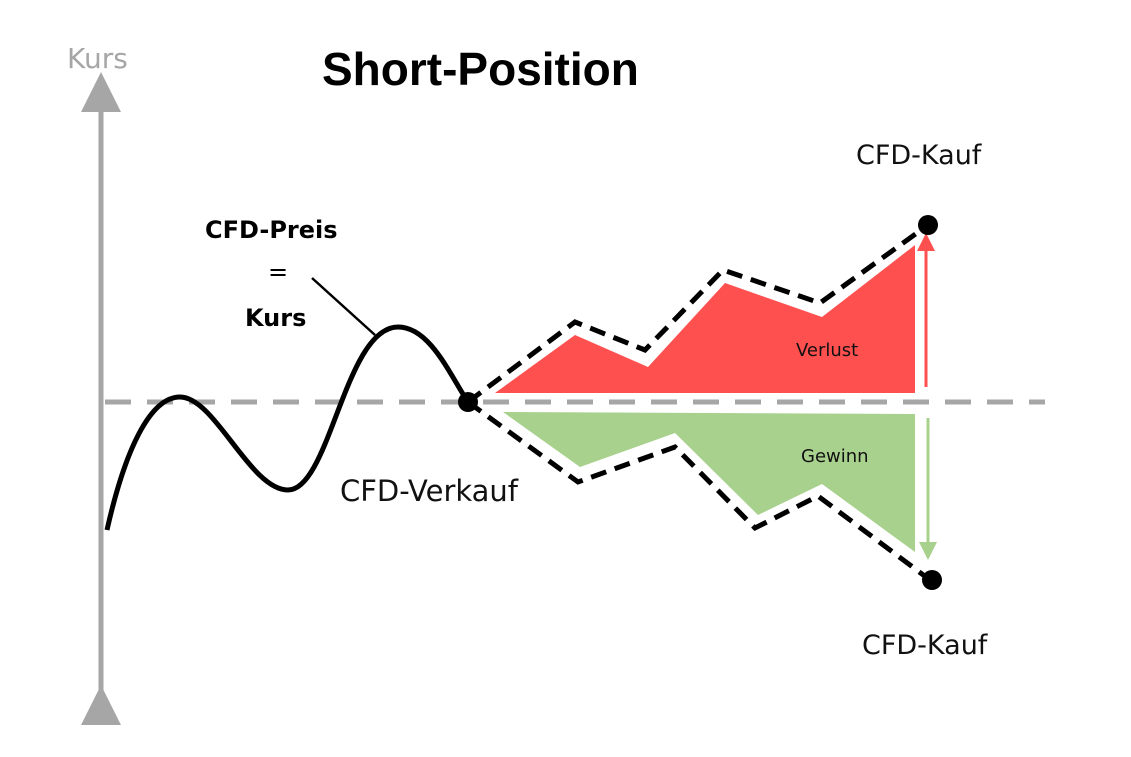 This screenshot has width=1131, height=757. What do you see at coordinates (468, 402) in the screenshot?
I see `sell-point` at bounding box center [468, 402].